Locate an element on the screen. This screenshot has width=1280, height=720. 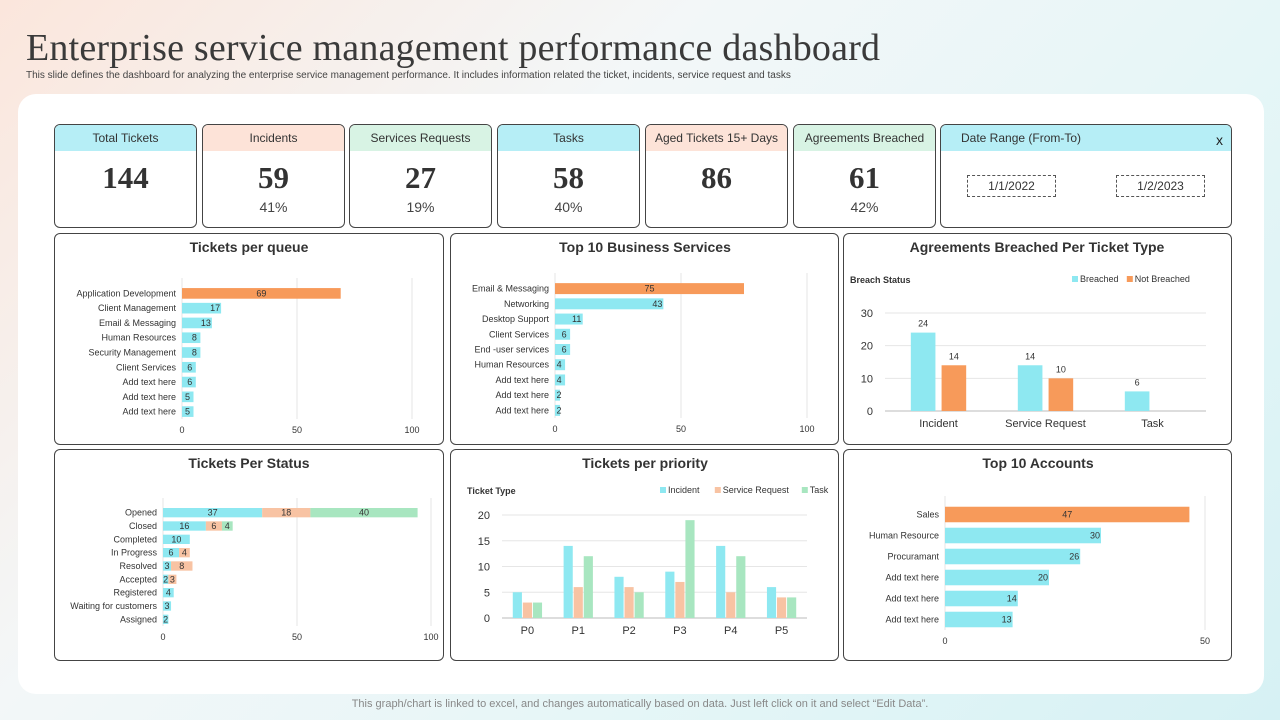
kpi-card-services-requests: Services Requests 27 19% is located at coordinates (420, 176).